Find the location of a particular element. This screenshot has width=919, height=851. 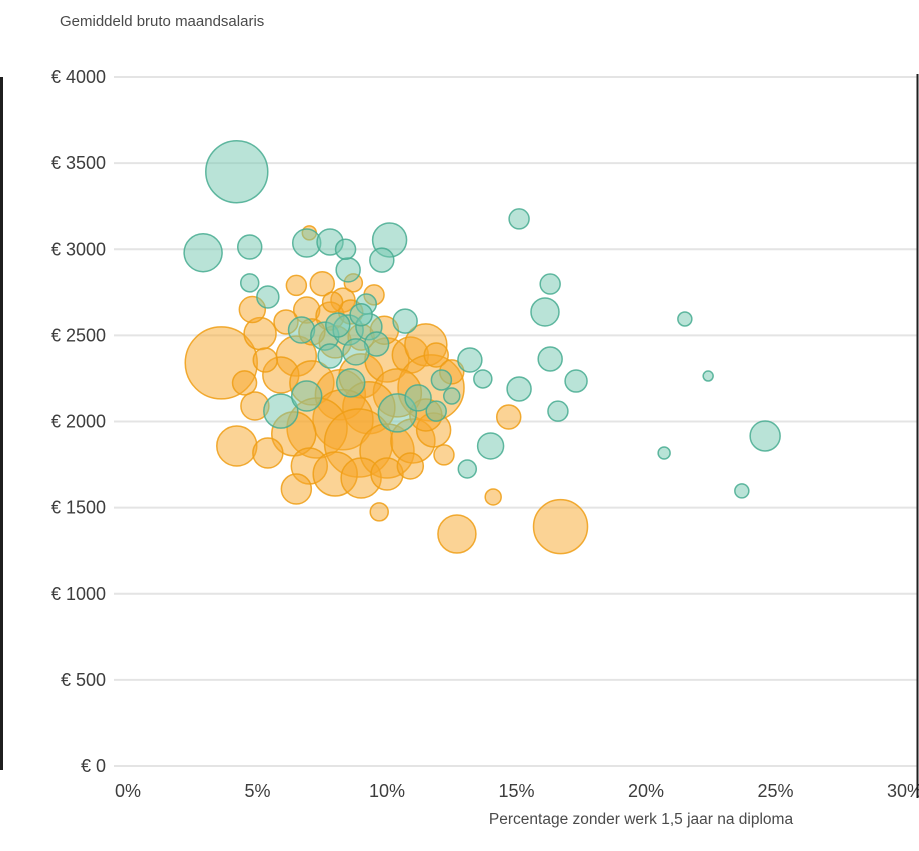

y-tick-label: € 2000 is located at coordinates (78, 422).